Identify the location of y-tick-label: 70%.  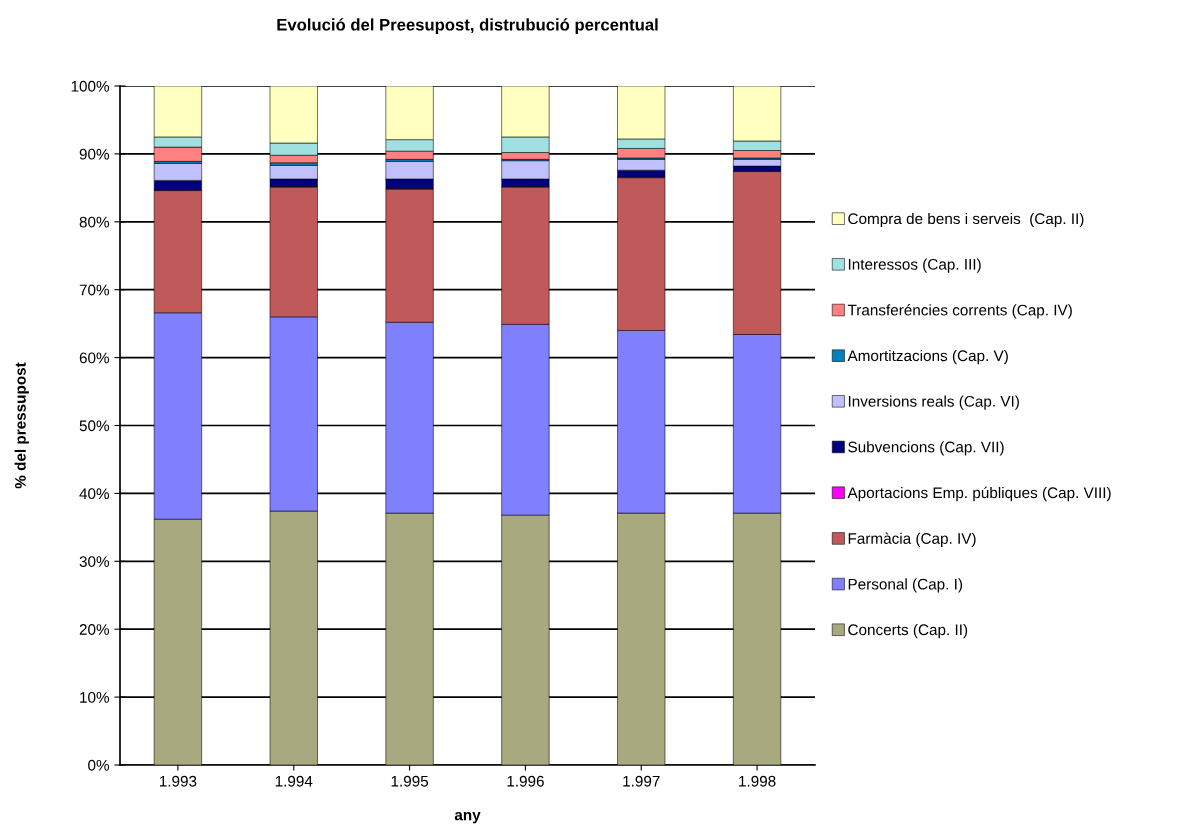
(94, 290).